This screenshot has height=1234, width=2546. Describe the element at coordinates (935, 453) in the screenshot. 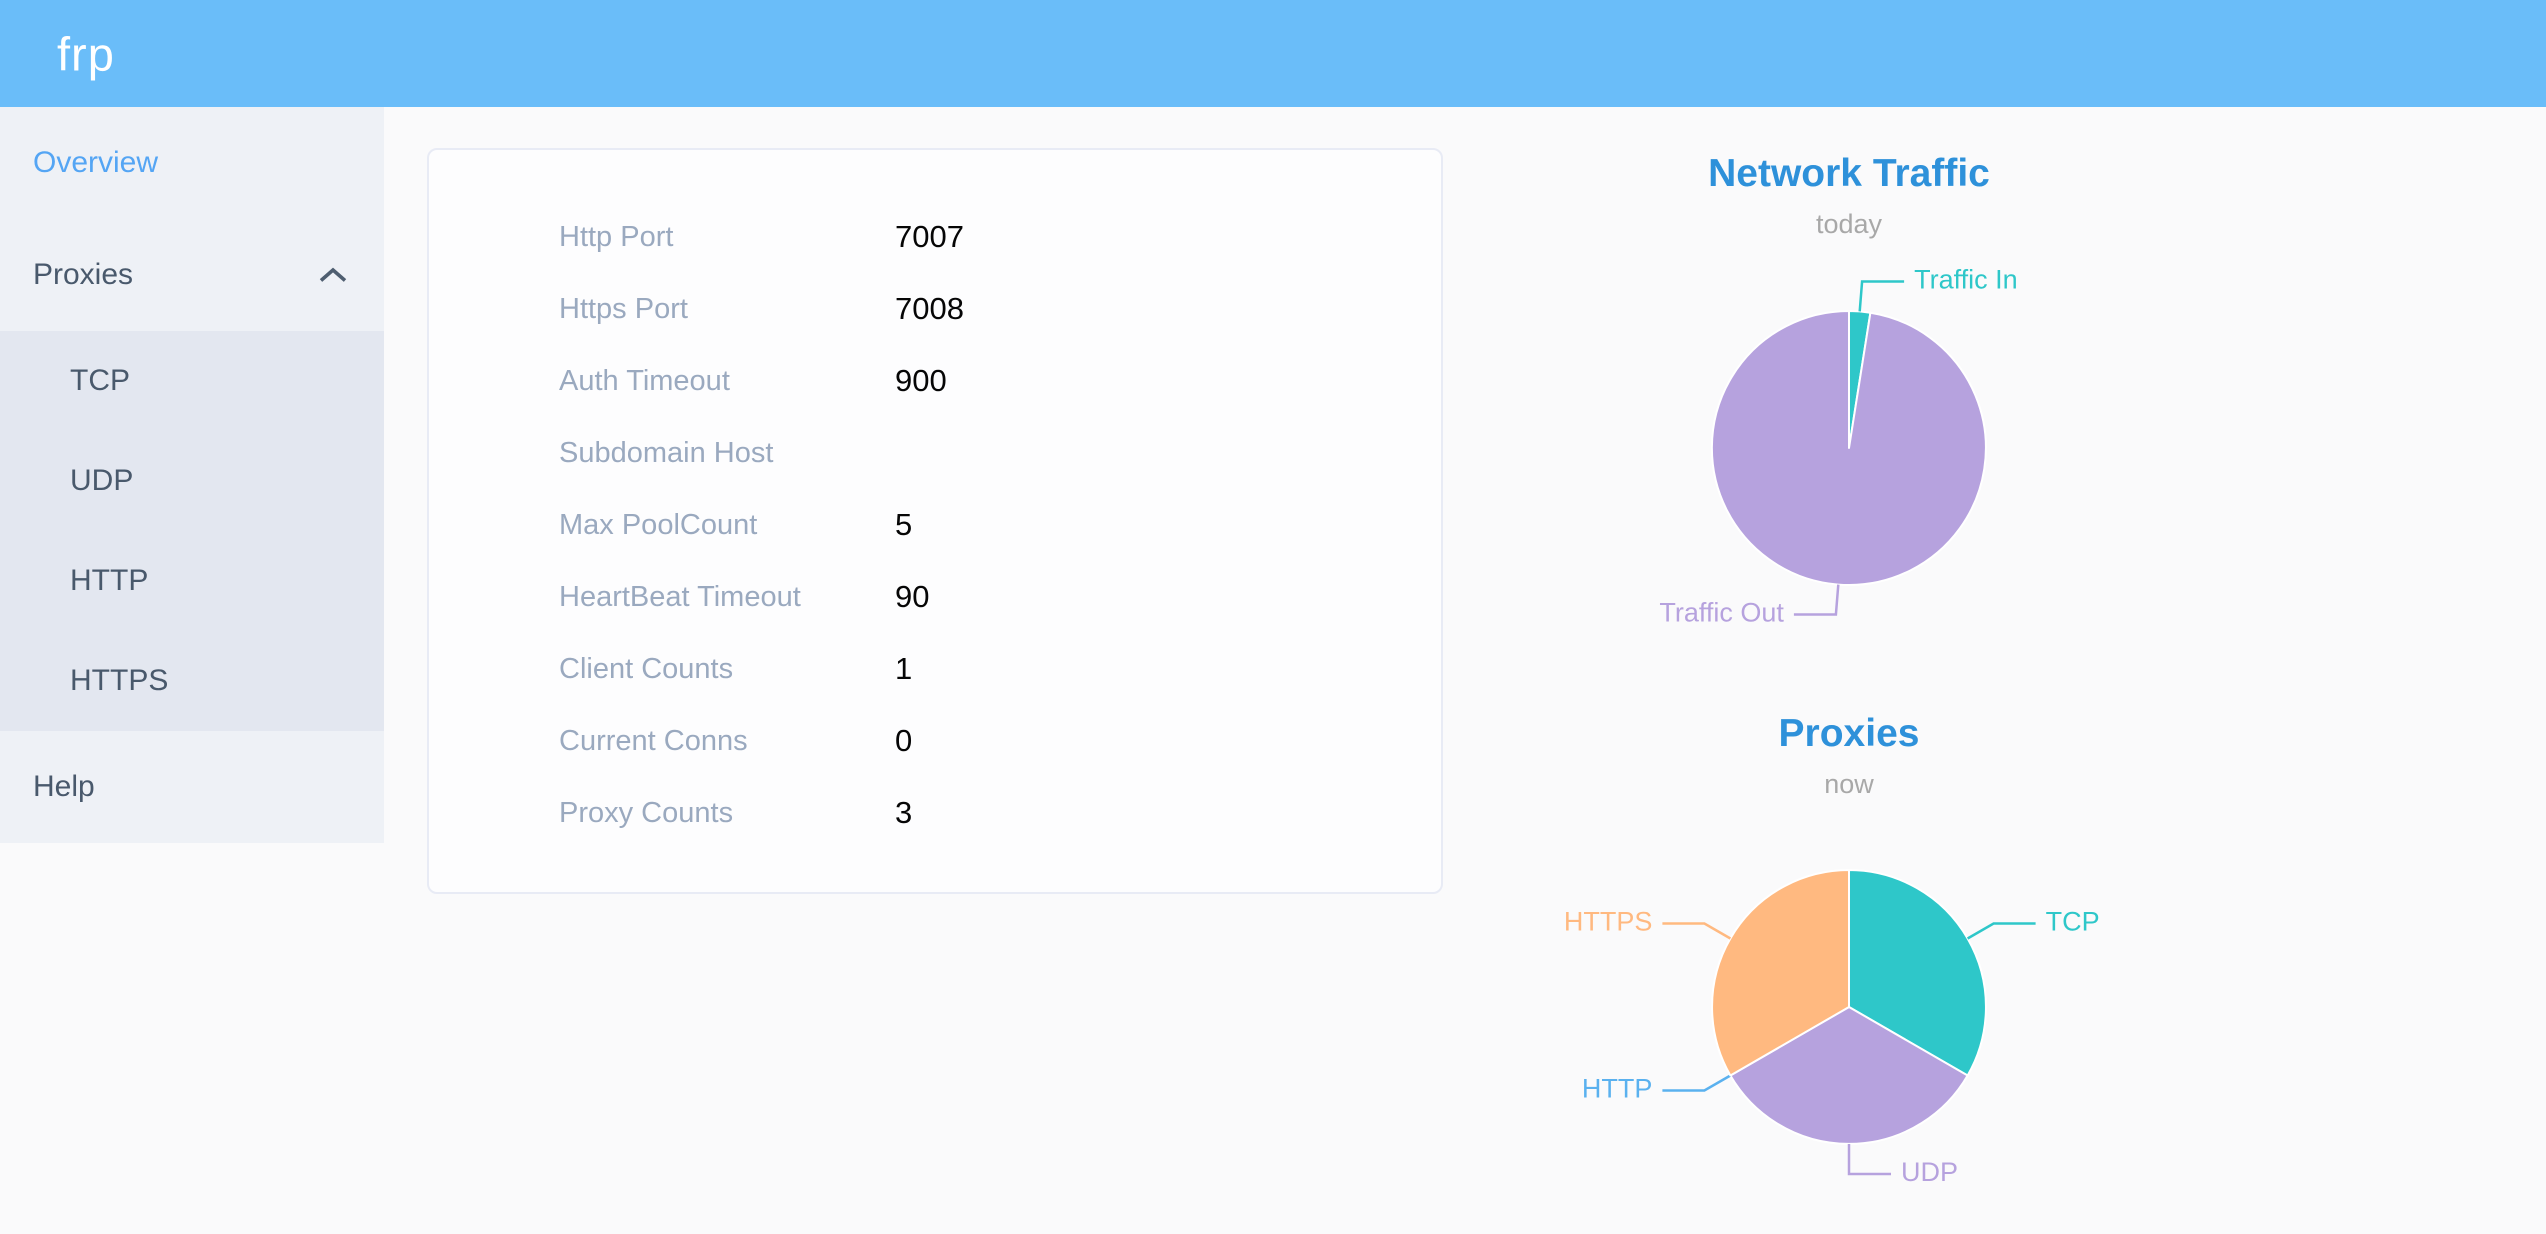

I see `config-row: Subdomain Host` at that location.